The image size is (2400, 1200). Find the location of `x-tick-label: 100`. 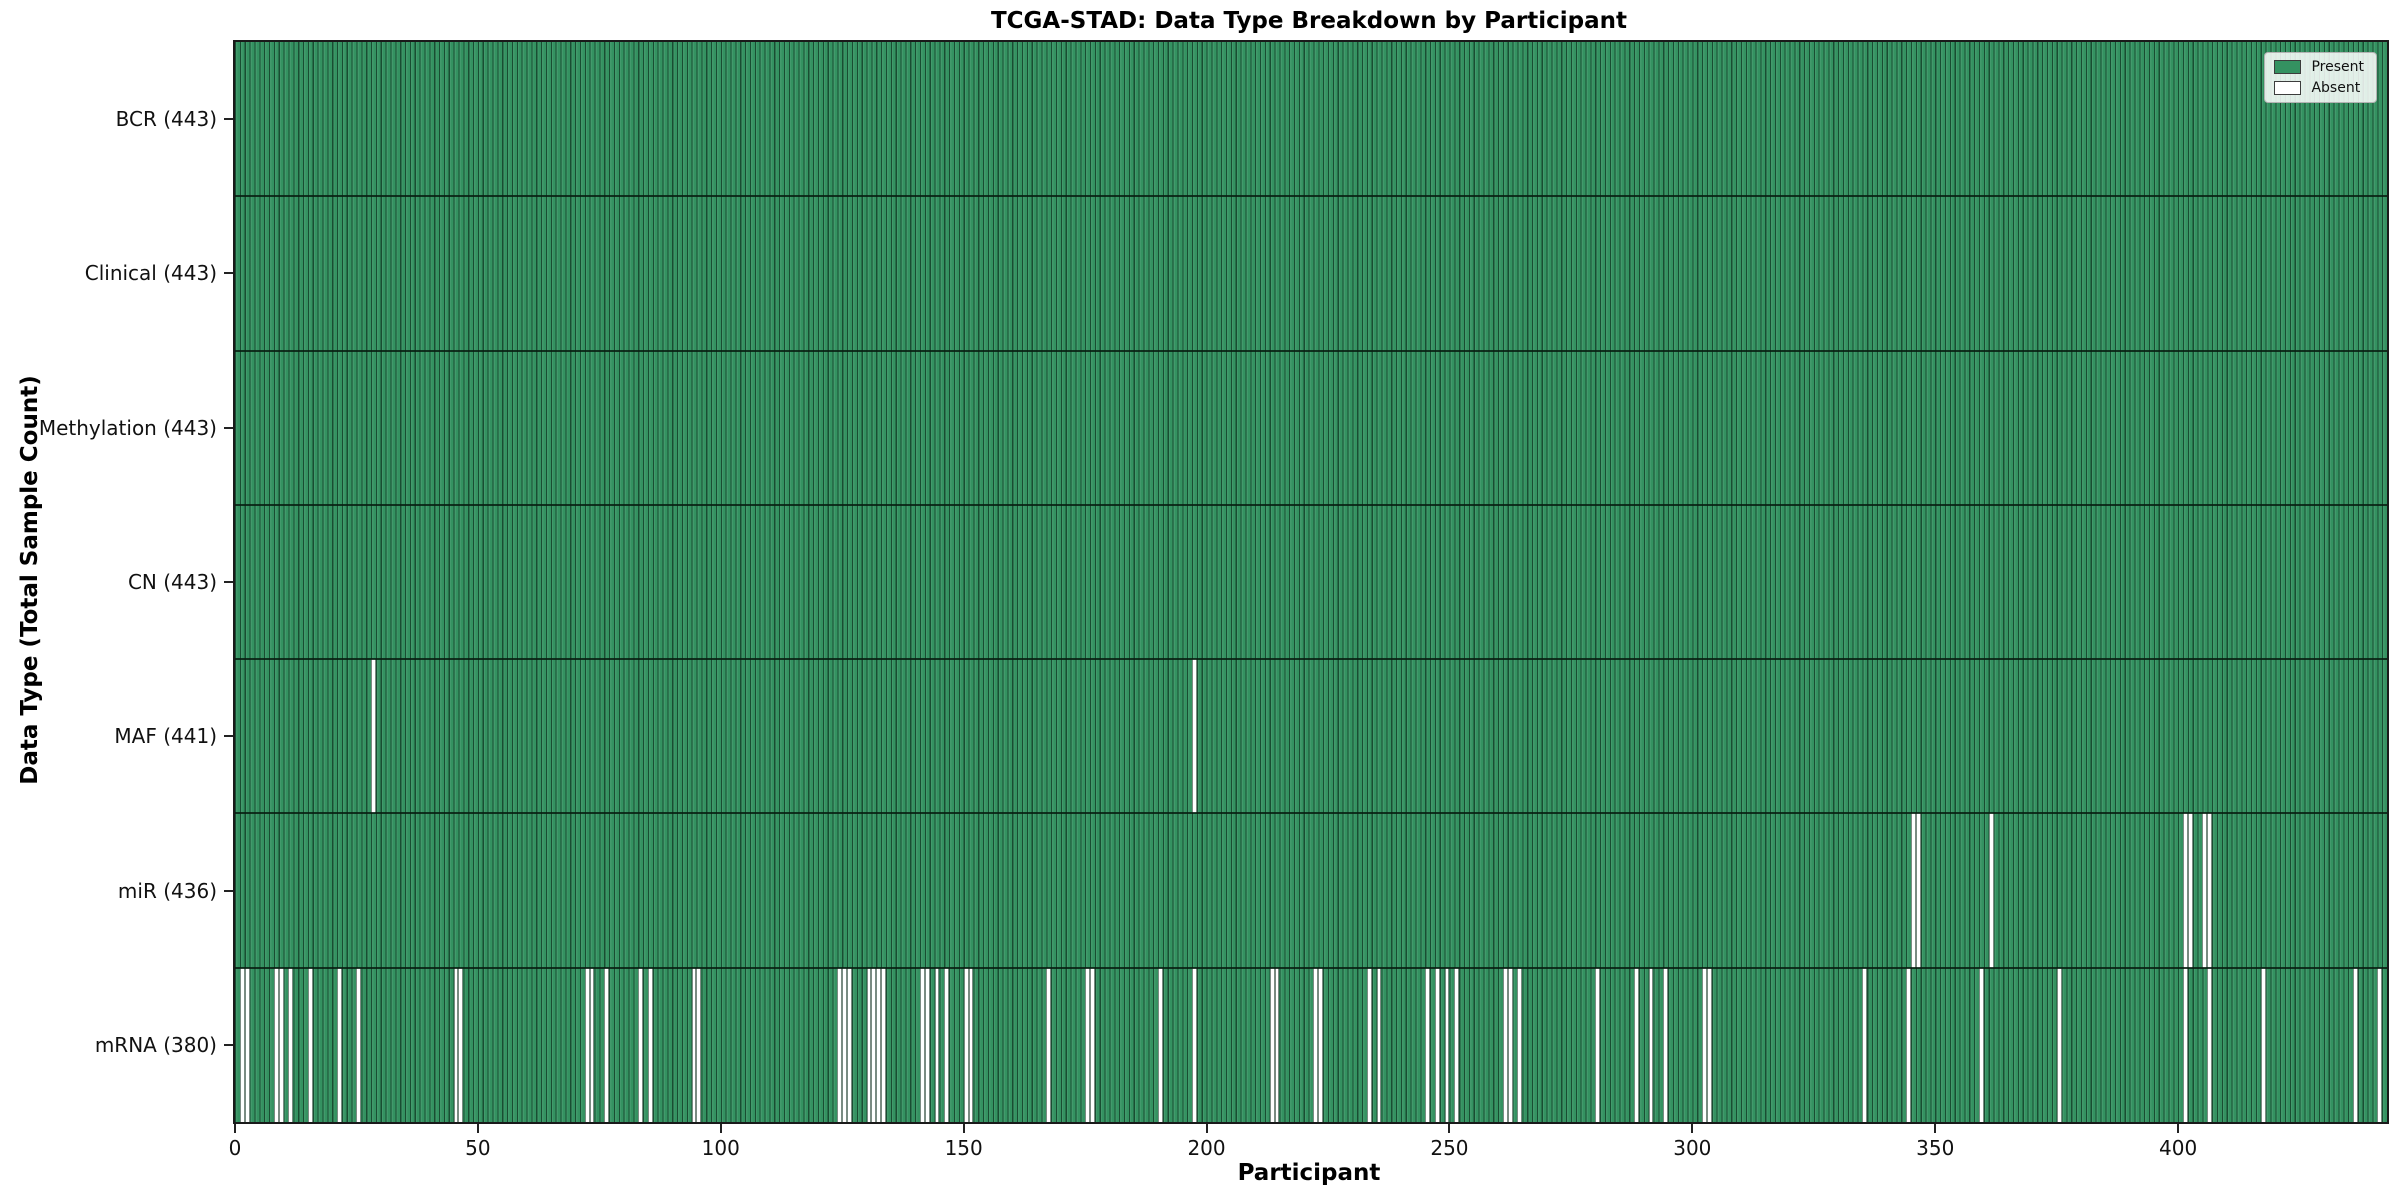

x-tick-label: 100 is located at coordinates (720, 1148).